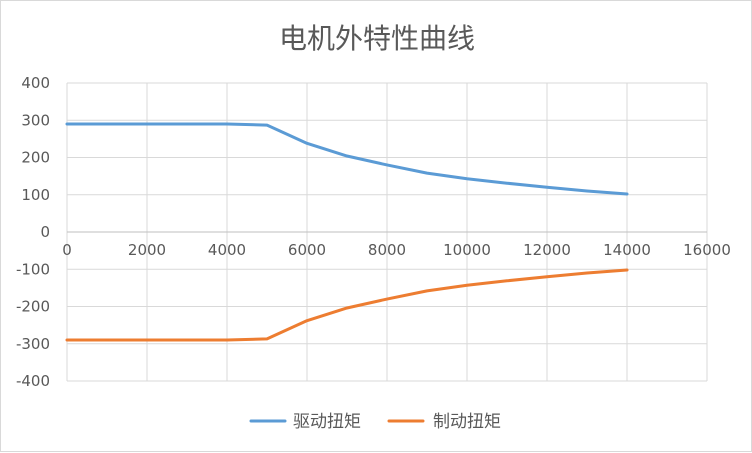 The height and width of the screenshot is (453, 752). I want to click on legend-label: 驱动扭矩, so click(327, 422).